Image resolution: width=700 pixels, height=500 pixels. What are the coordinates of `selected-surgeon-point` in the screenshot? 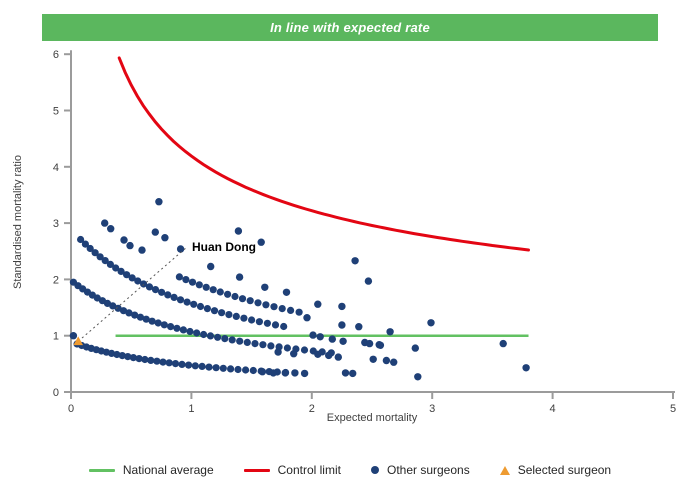 It's located at (78, 341).